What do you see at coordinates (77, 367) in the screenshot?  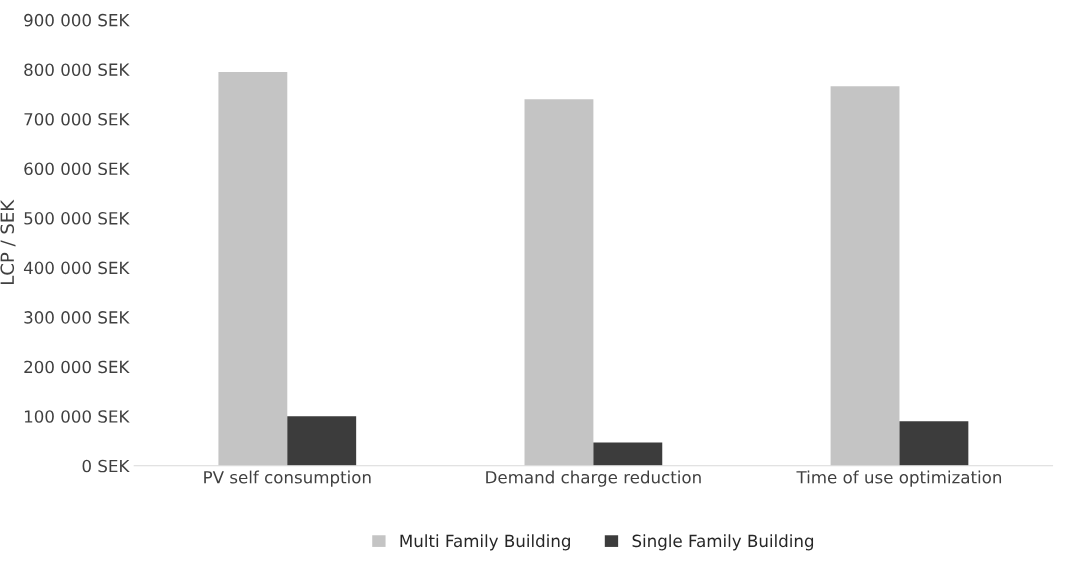 I see `y-tick-label: 200 000 SEK` at bounding box center [77, 367].